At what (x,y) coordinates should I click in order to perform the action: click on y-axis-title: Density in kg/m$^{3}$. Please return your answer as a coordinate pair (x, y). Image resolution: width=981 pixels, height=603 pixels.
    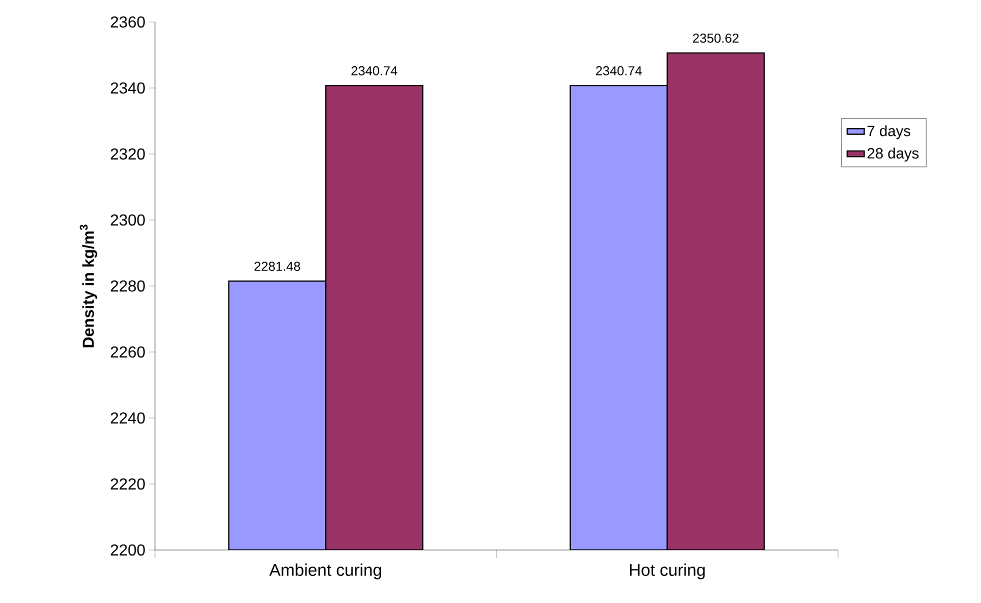
    Looking at the image, I should click on (89, 286).